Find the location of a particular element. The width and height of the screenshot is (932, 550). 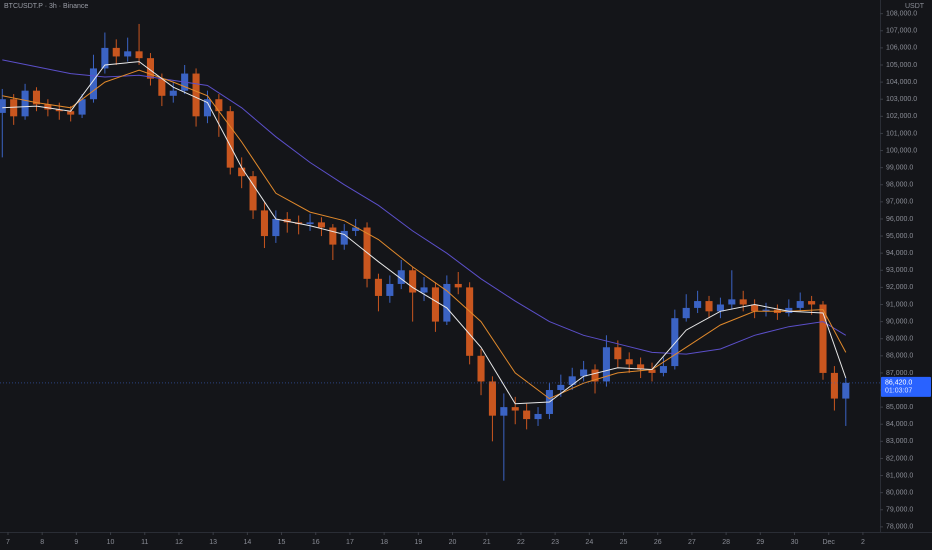

x-tick-label: 14 is located at coordinates (247, 542).